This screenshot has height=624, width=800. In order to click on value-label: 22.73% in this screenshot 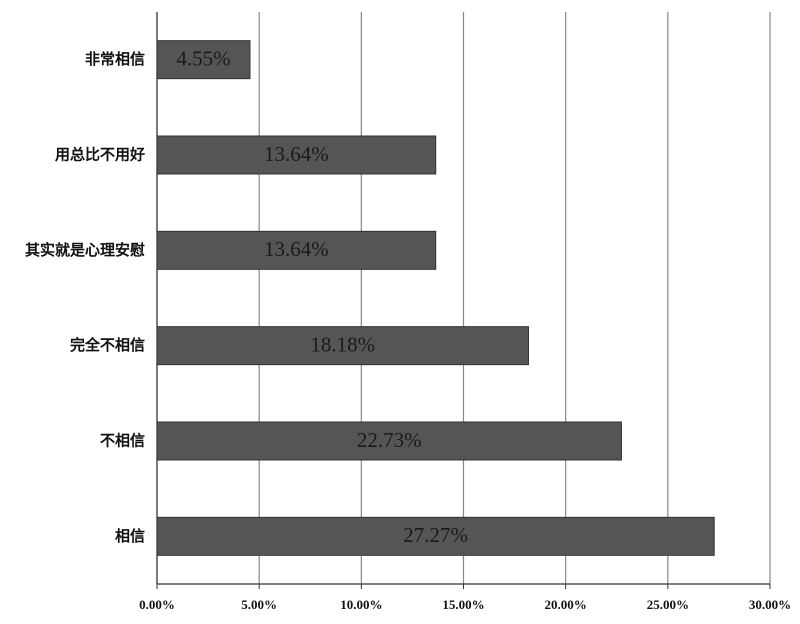, I will do `click(389, 440)`.